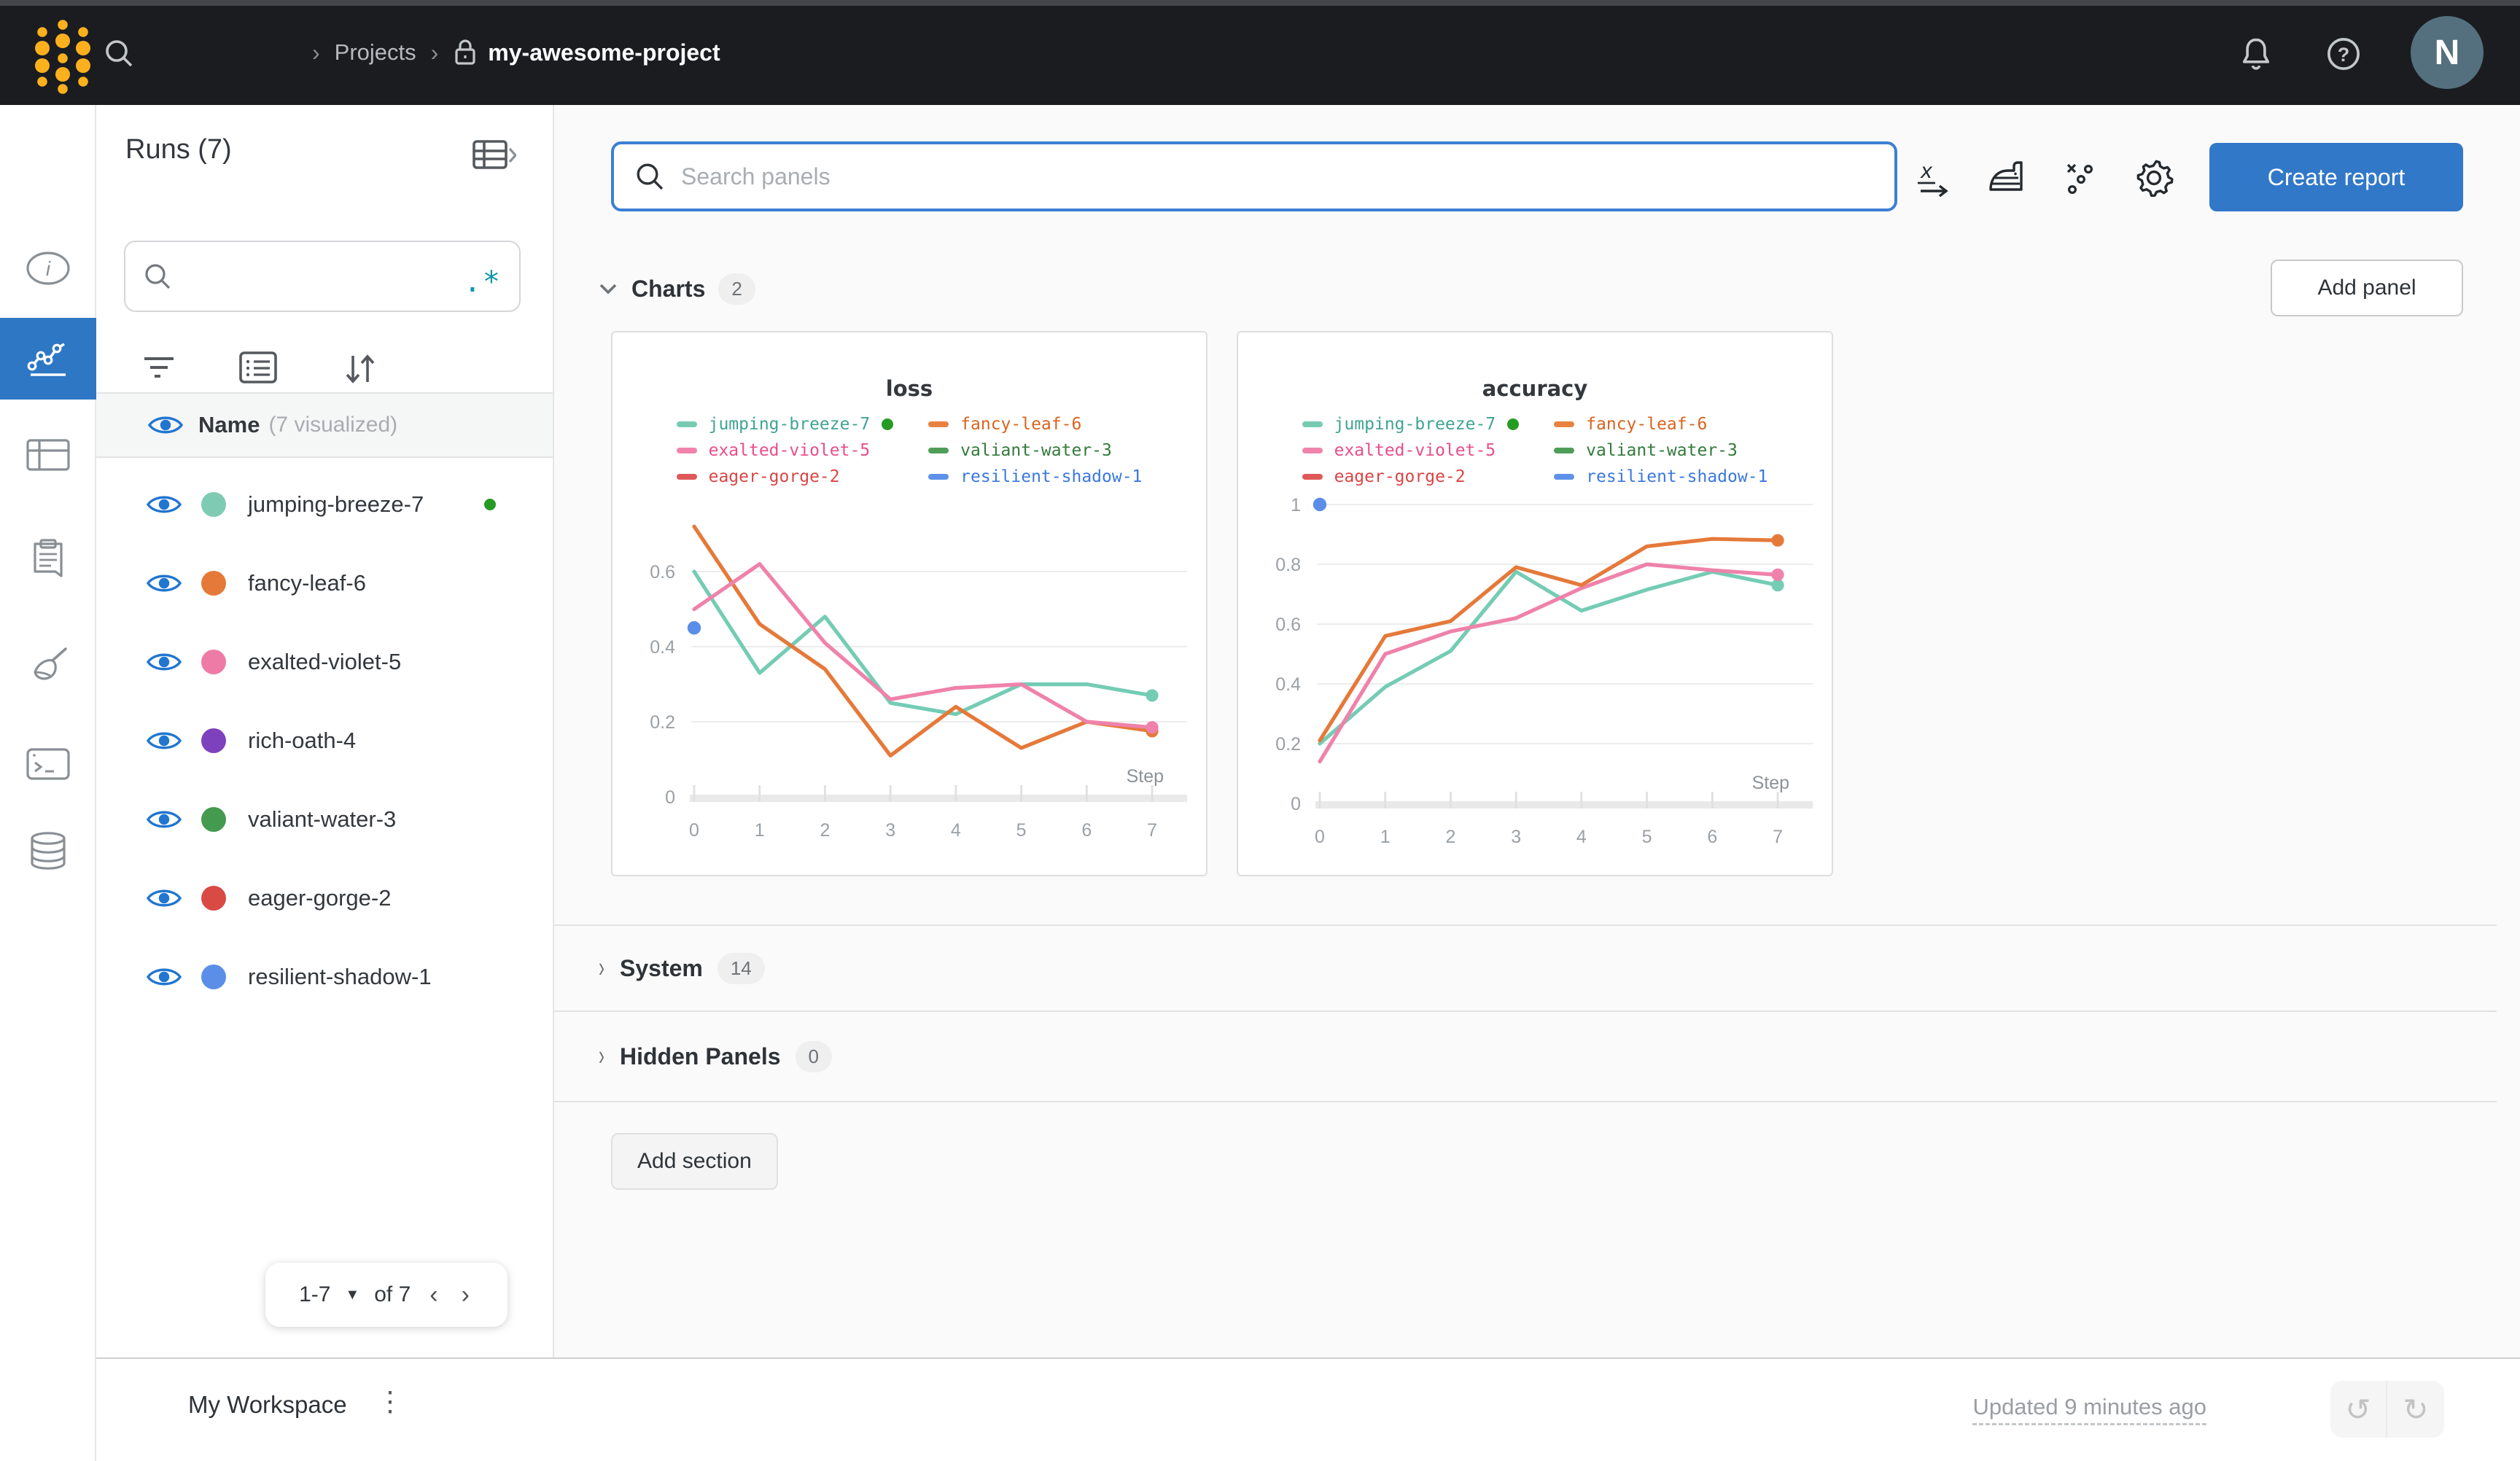  I want to click on help-icon: ?, so click(2343, 54).